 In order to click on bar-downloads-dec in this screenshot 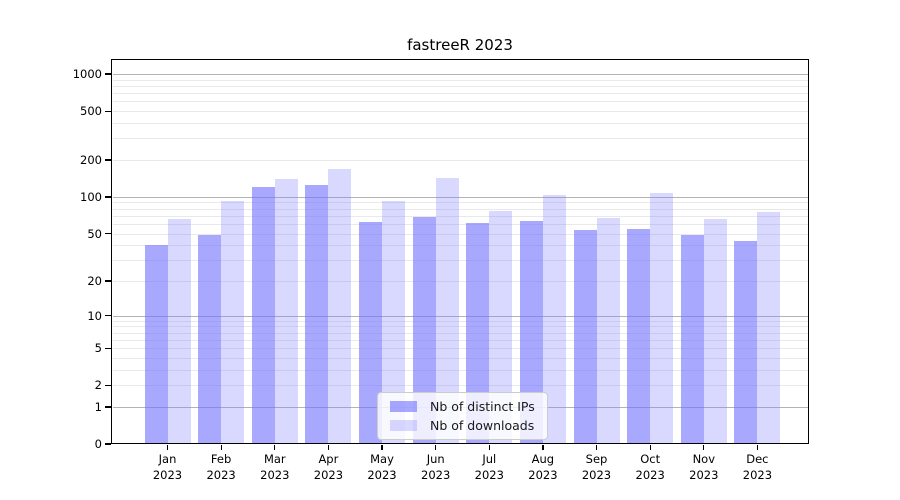, I will do `click(769, 328)`.